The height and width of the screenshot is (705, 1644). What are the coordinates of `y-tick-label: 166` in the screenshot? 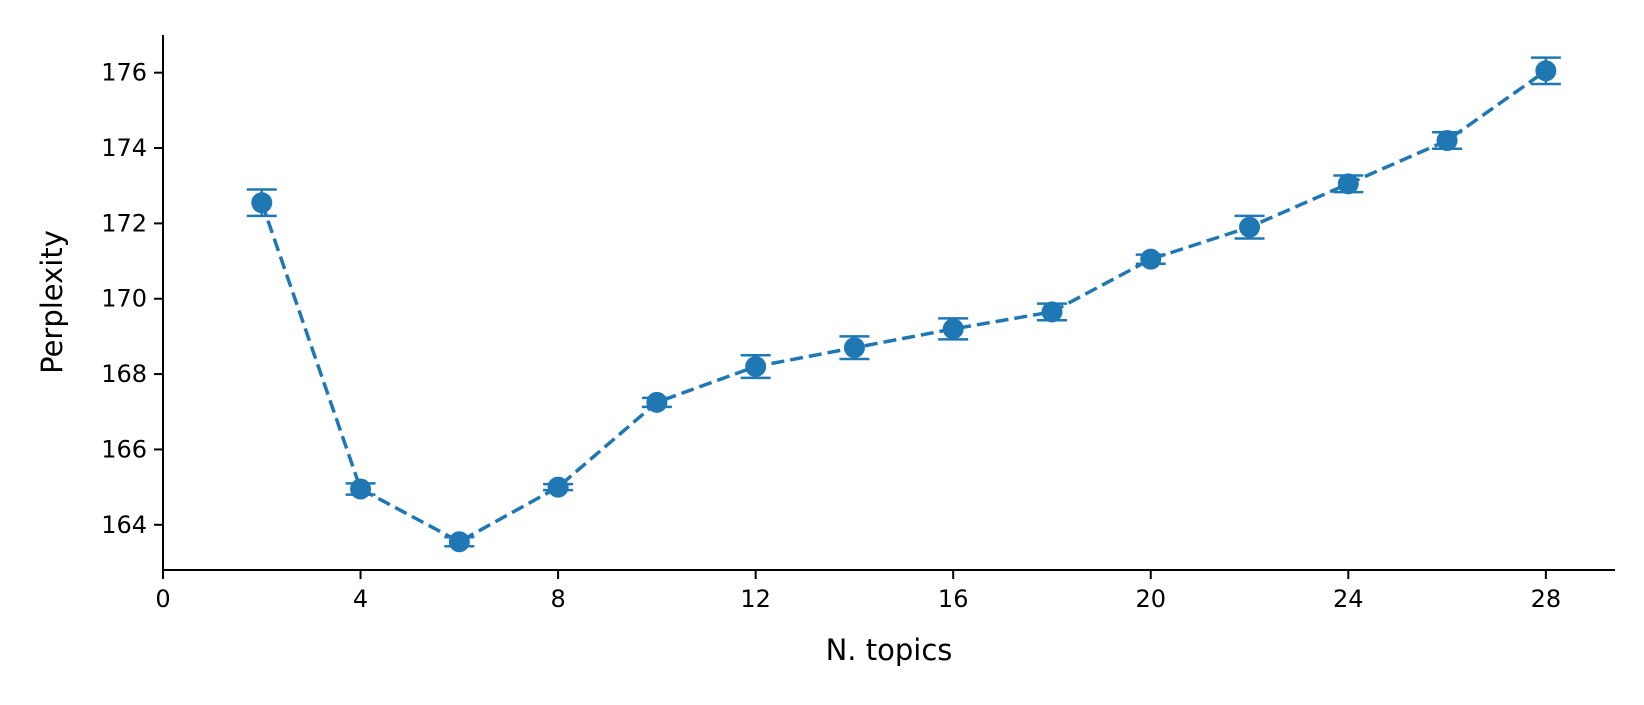 It's located at (124, 449).